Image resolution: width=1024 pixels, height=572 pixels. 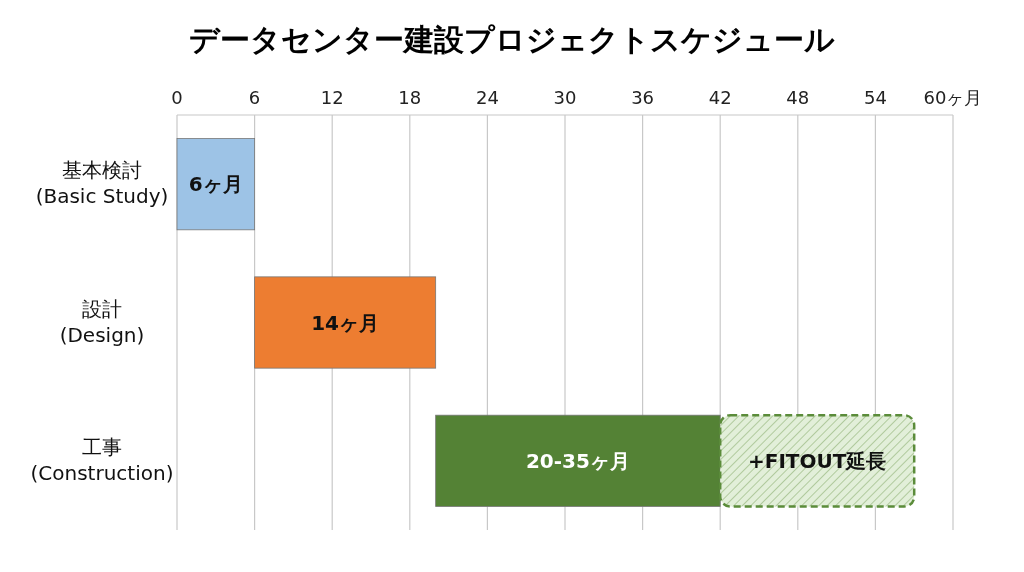 I want to click on x-tick-label: 60ヶ月, so click(x=953, y=97).